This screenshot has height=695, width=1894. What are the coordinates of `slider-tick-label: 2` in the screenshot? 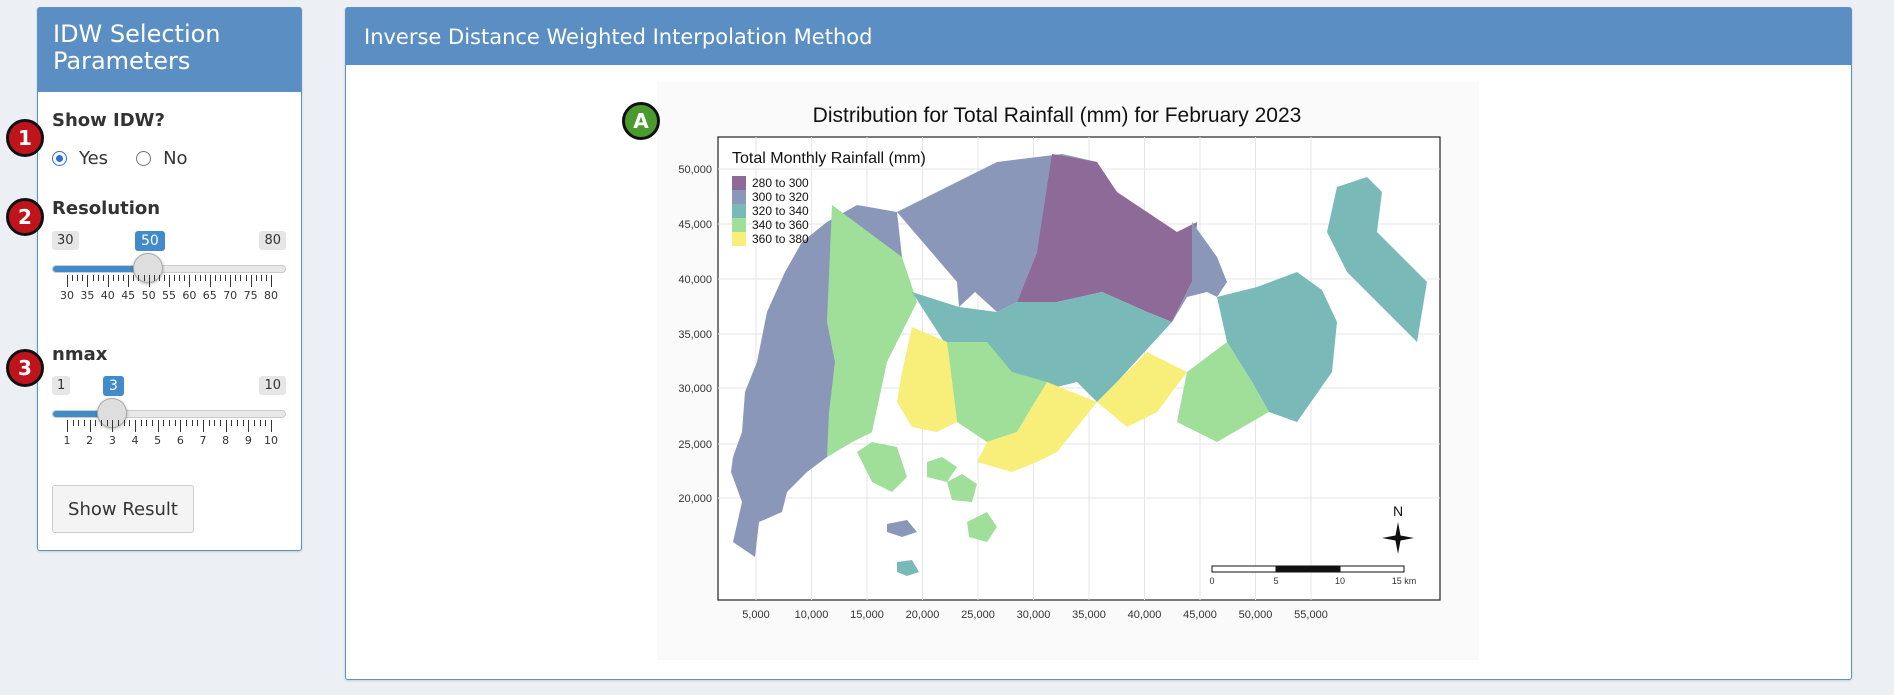 It's located at (90, 440).